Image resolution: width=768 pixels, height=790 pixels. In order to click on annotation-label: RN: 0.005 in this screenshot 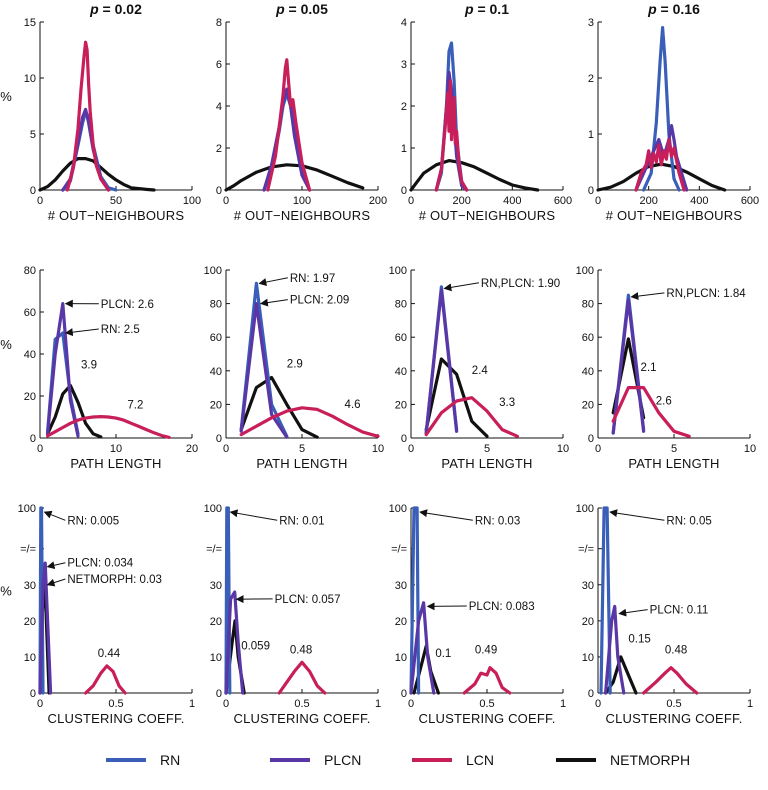, I will do `click(93, 521)`.